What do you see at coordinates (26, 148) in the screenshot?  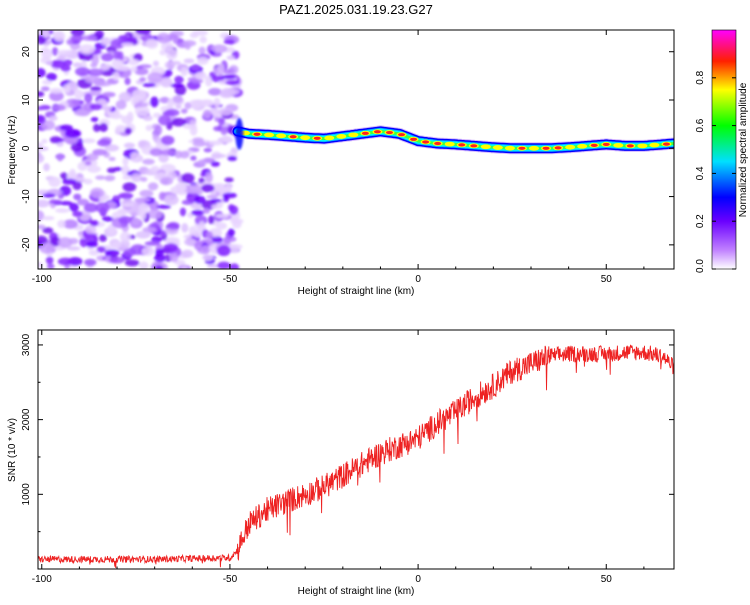 I see `spectrogram-y-tick-label: 0` at bounding box center [26, 148].